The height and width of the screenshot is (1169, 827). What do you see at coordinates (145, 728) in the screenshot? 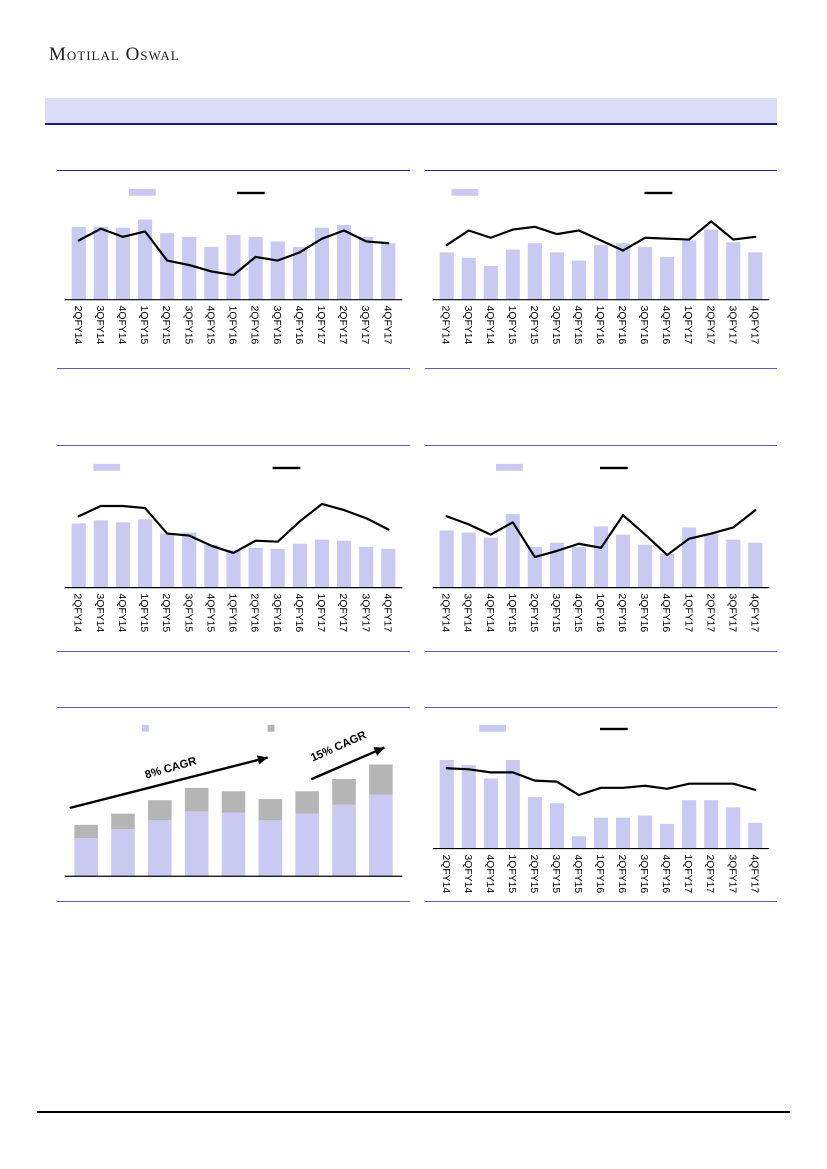
I see `legend-purple-square-swatch` at bounding box center [145, 728].